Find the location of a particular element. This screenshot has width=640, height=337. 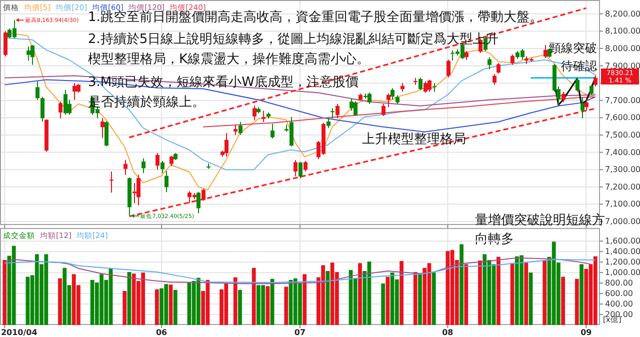

y-tick-label: 1,200.00 is located at coordinates (622, 262).